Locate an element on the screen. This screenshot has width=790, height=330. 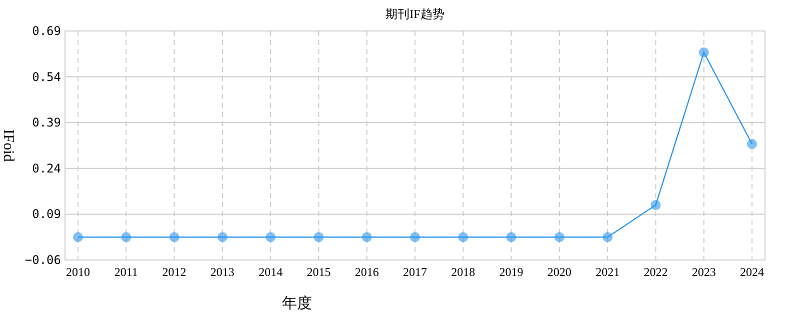
x-tick-label: 2018 is located at coordinates (463, 272).